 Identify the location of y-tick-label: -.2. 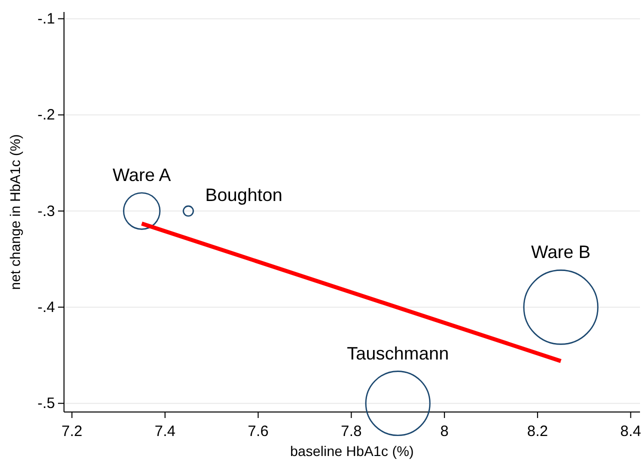
(46, 115).